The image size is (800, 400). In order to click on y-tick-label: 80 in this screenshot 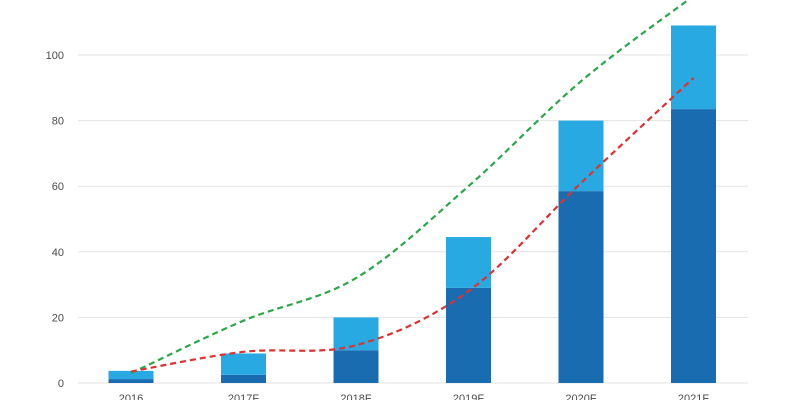, I will do `click(58, 122)`.